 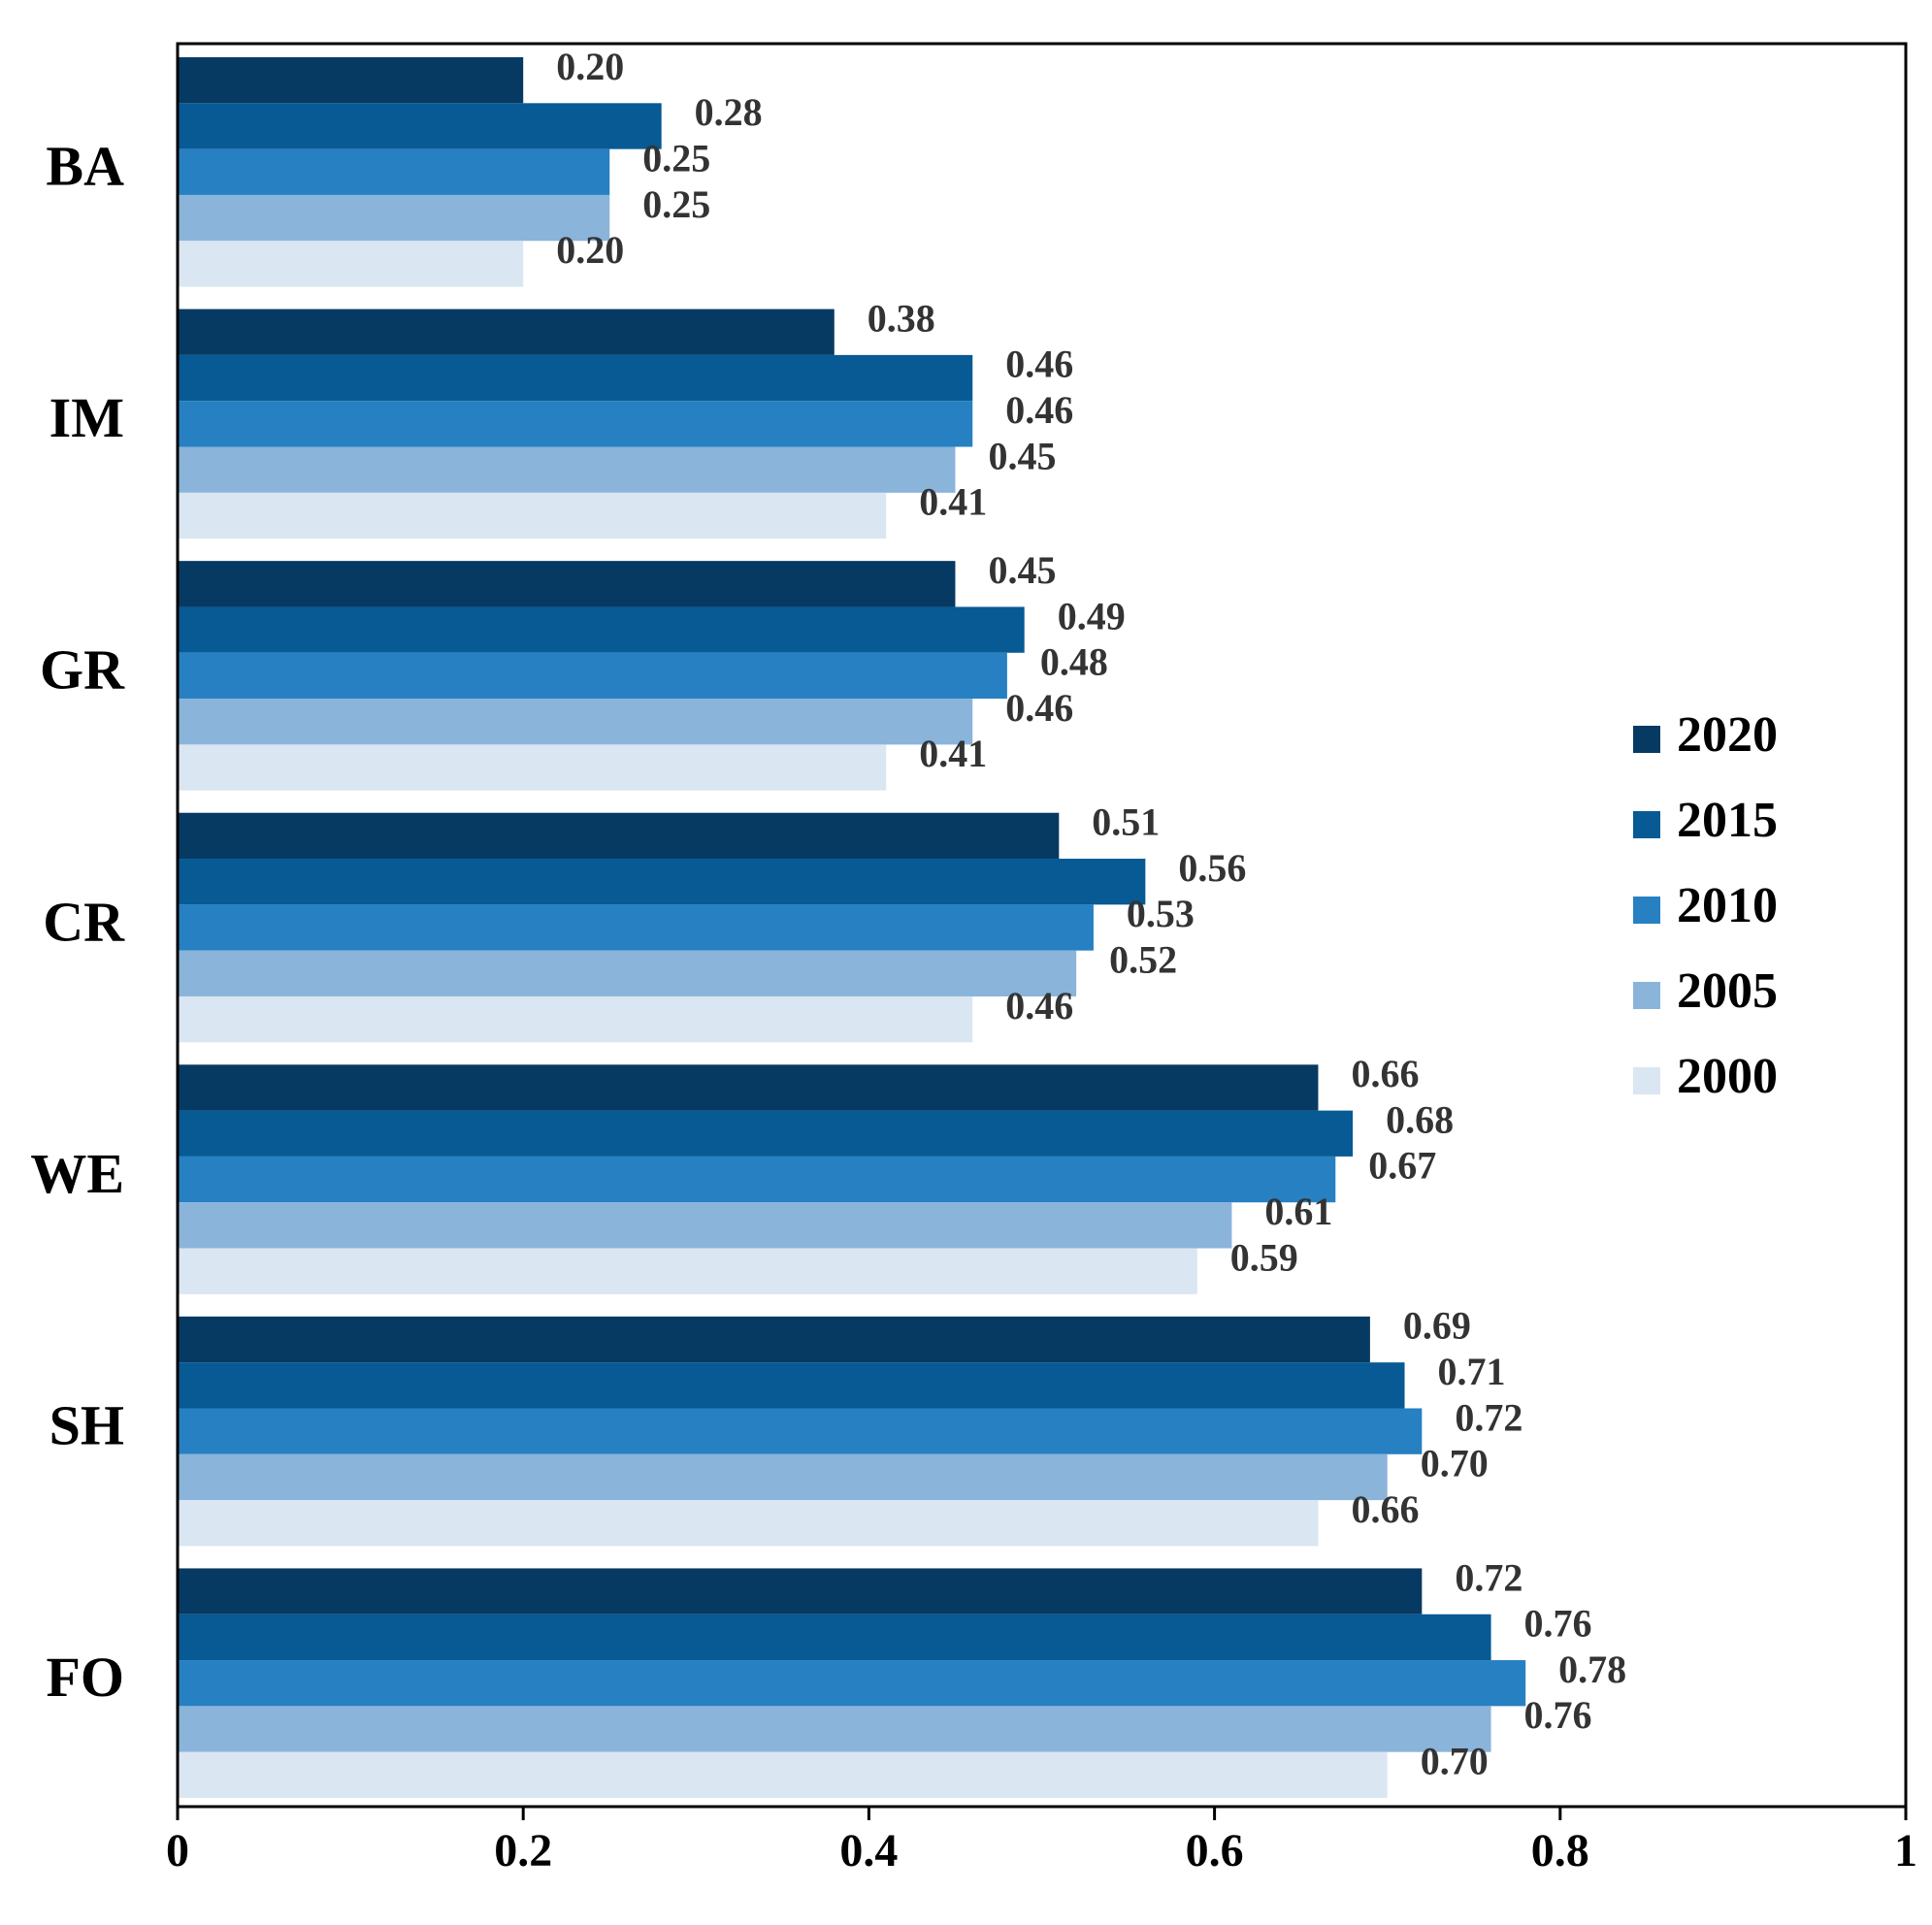 I want to click on data-label: 0.38, so click(x=902, y=318).